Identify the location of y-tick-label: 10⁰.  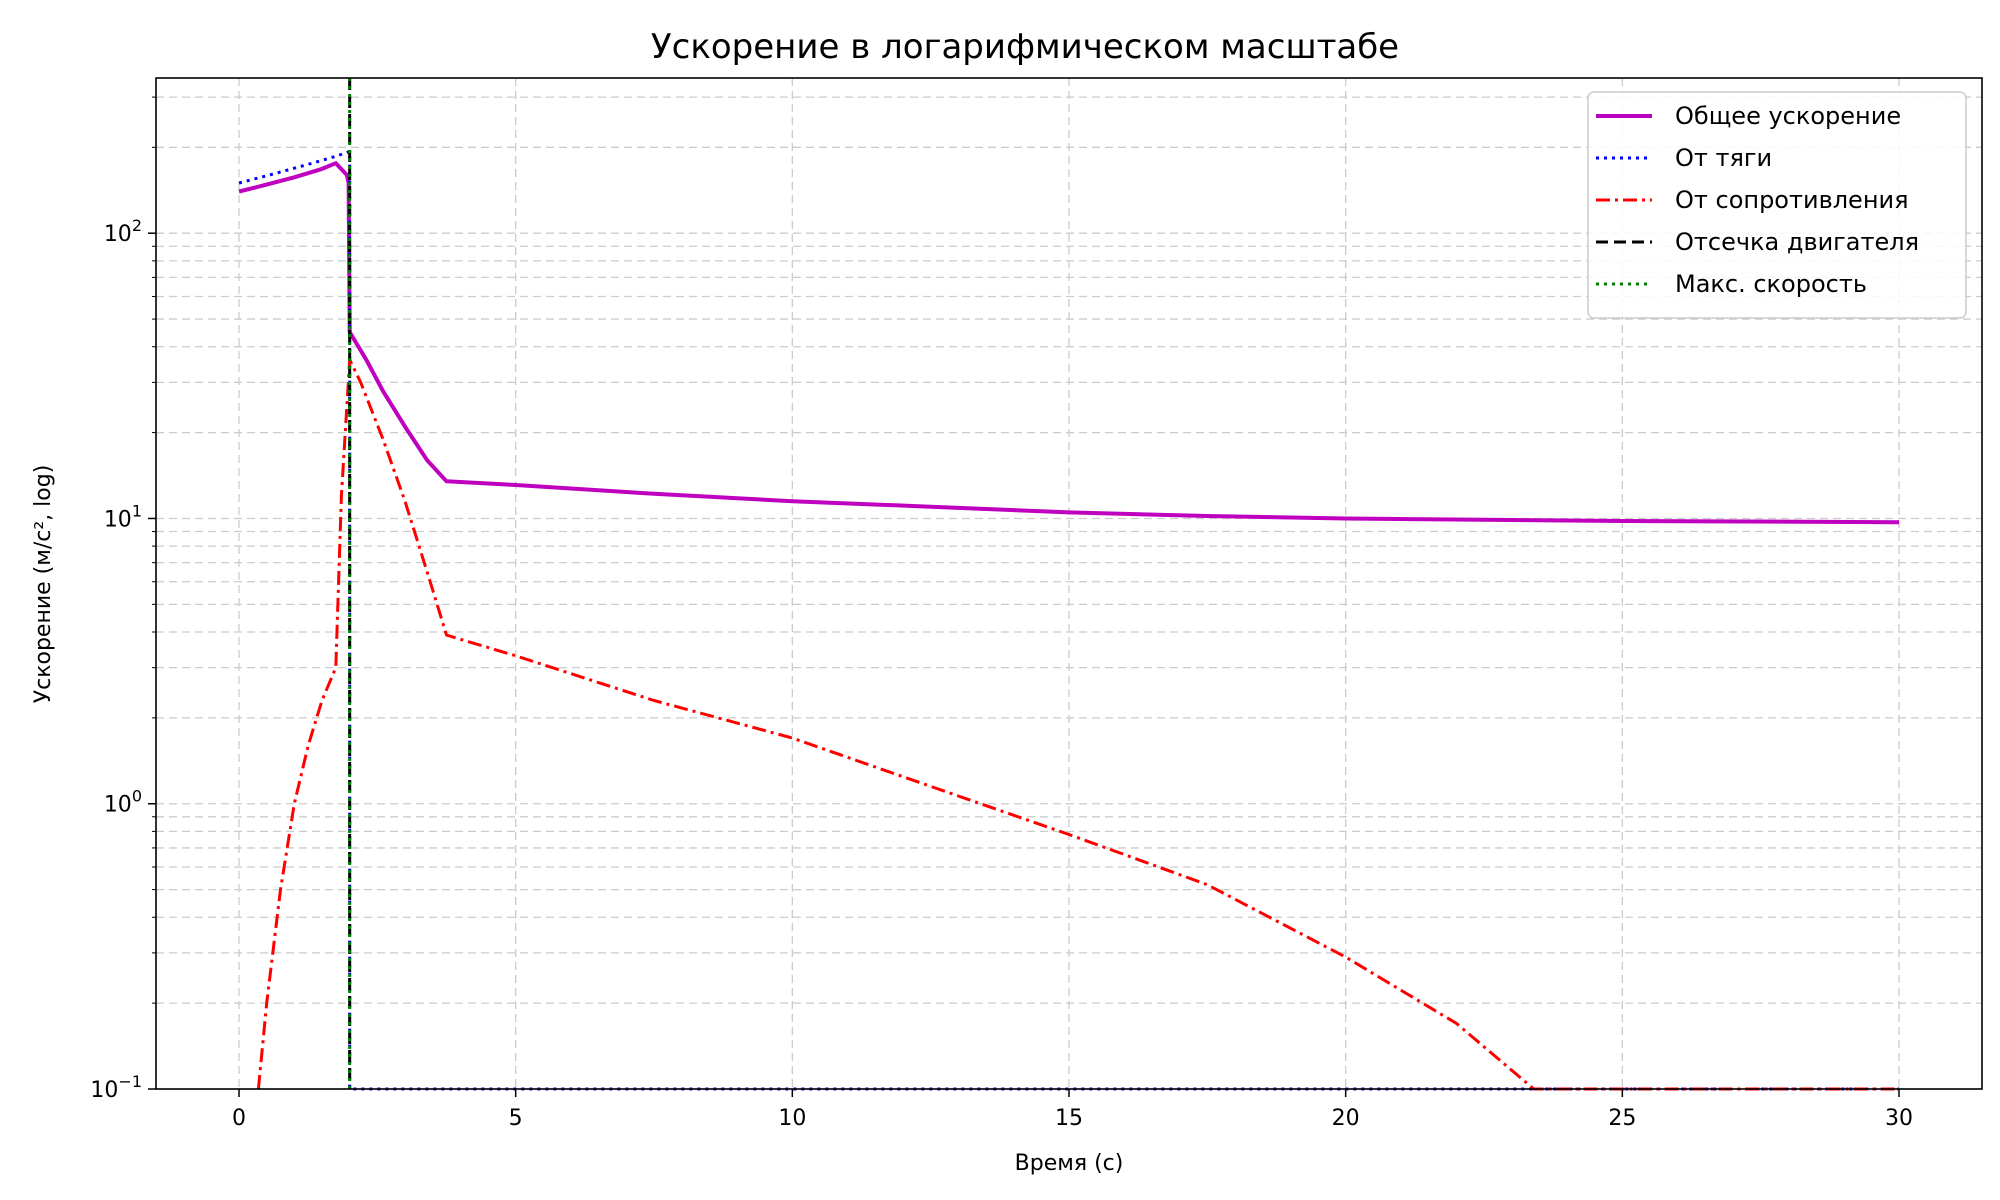
(123, 802).